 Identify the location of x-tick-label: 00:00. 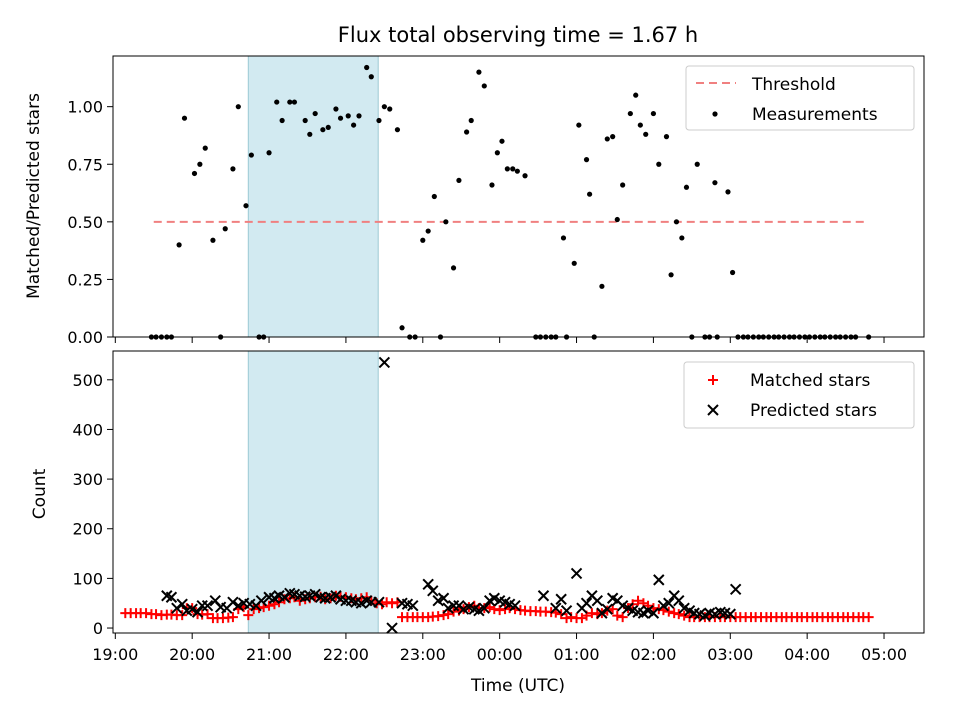
(500, 654).